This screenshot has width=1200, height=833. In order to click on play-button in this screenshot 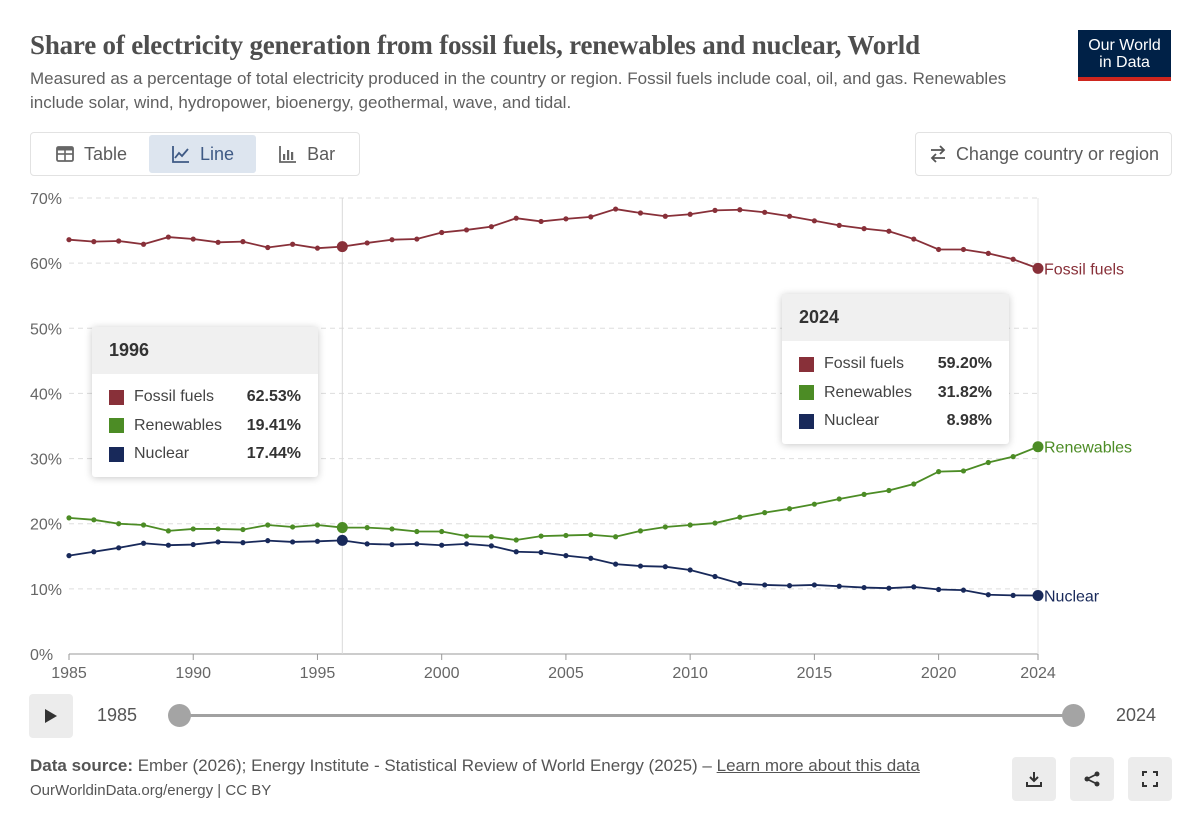, I will do `click(51, 716)`.